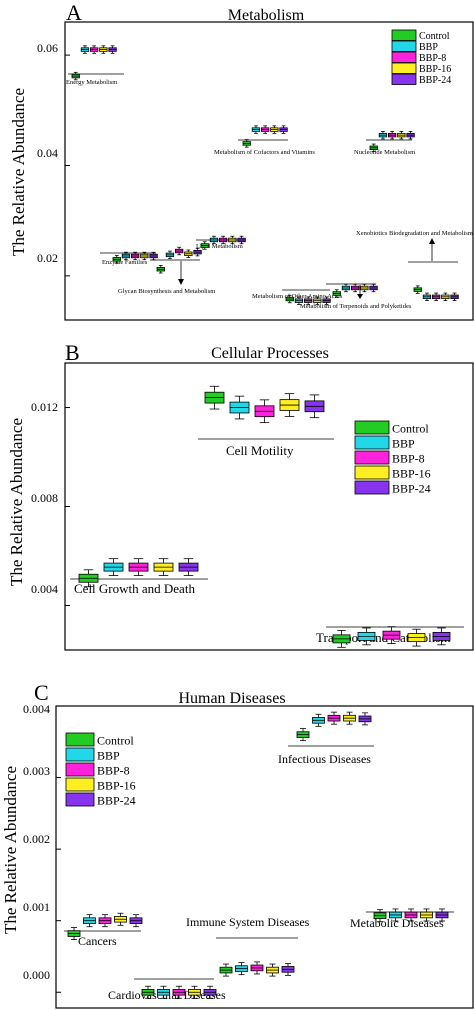  I want to click on chart-title: Cellular Processes, so click(270, 353).